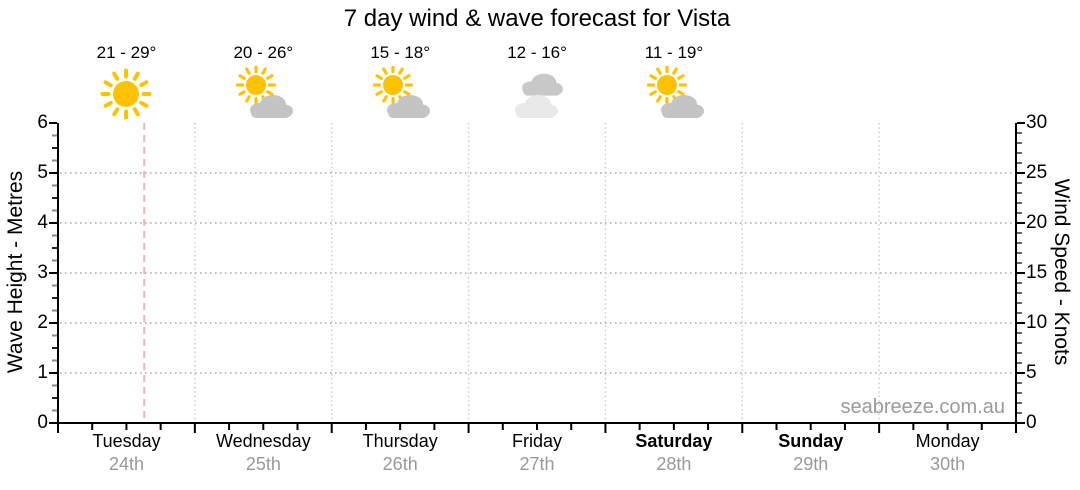  I want to click on wave-tick-label: 3, so click(42, 272).